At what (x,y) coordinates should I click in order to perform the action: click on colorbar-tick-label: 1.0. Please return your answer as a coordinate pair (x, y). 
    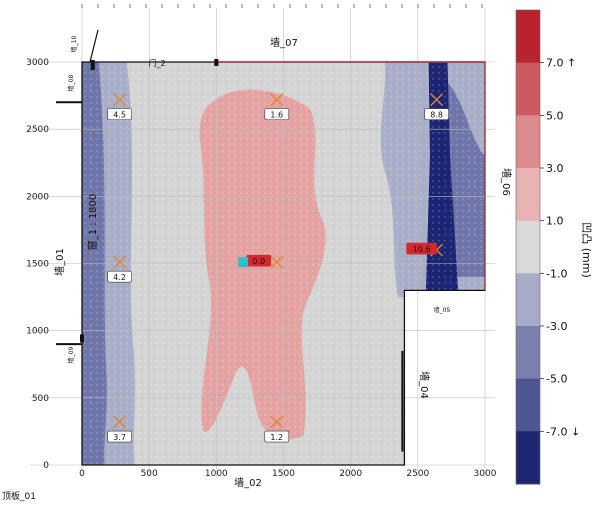
    Looking at the image, I should click on (555, 221).